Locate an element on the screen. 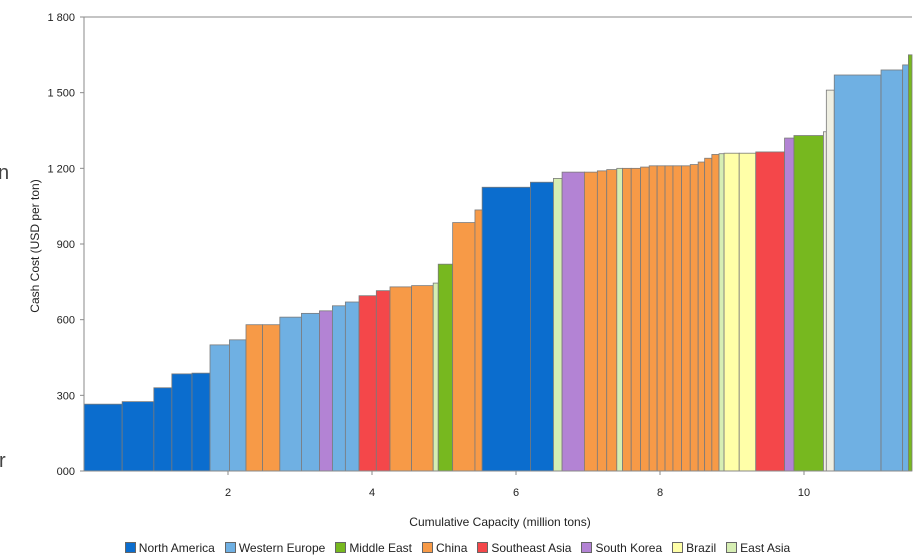 Image resolution: width=915 pixels, height=555 pixels. y-axis-title: Cash Cost (USD per ton) is located at coordinates (35, 245).